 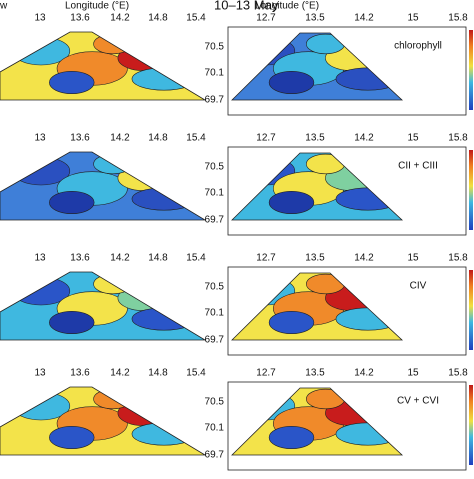 What do you see at coordinates (418, 46) in the screenshot?
I see `panel-label: chlorophyll` at bounding box center [418, 46].